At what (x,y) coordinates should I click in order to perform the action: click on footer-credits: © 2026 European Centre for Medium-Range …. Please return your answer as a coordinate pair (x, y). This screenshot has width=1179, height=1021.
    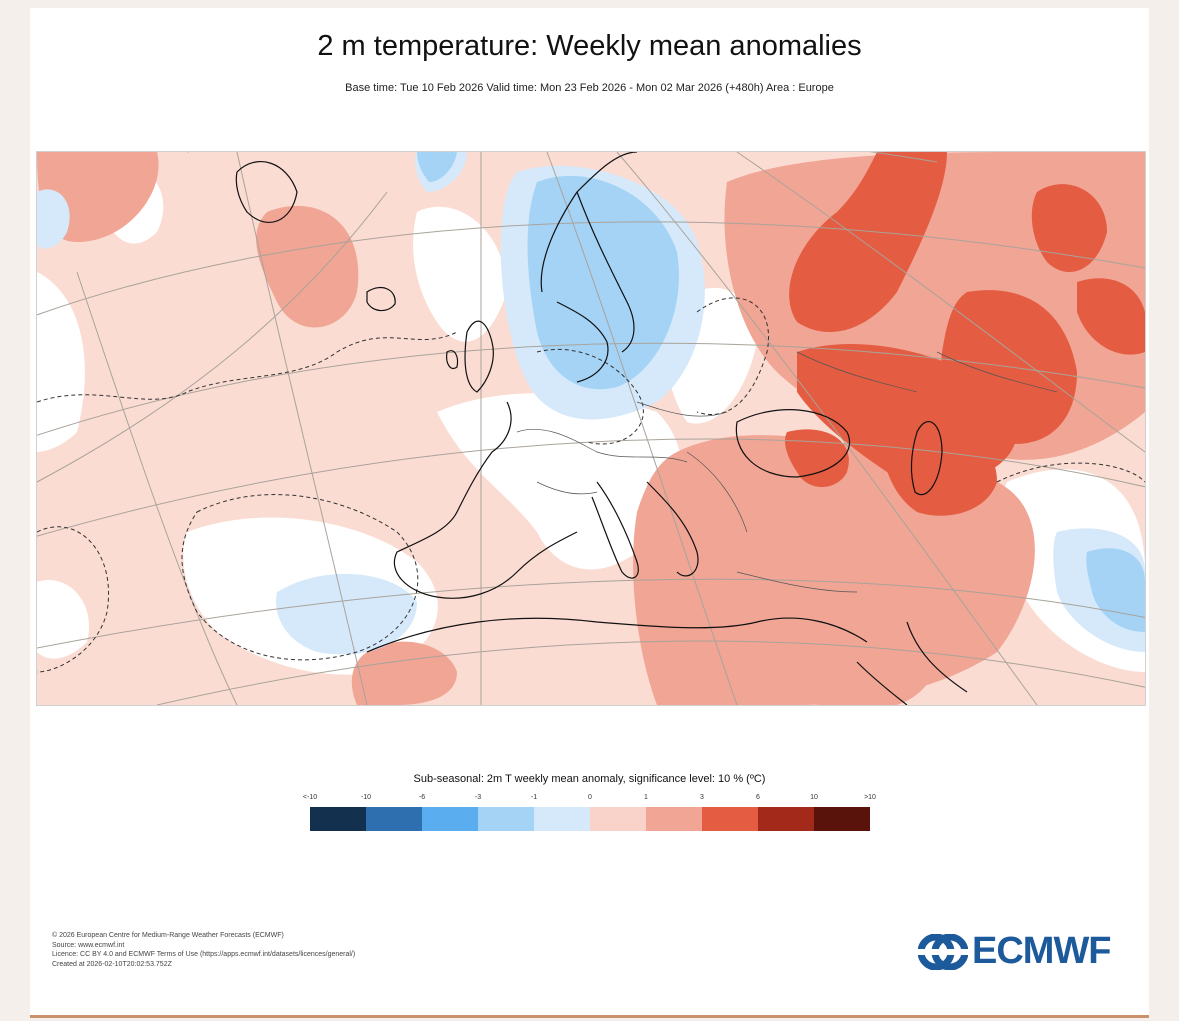
    Looking at the image, I should click on (203, 950).